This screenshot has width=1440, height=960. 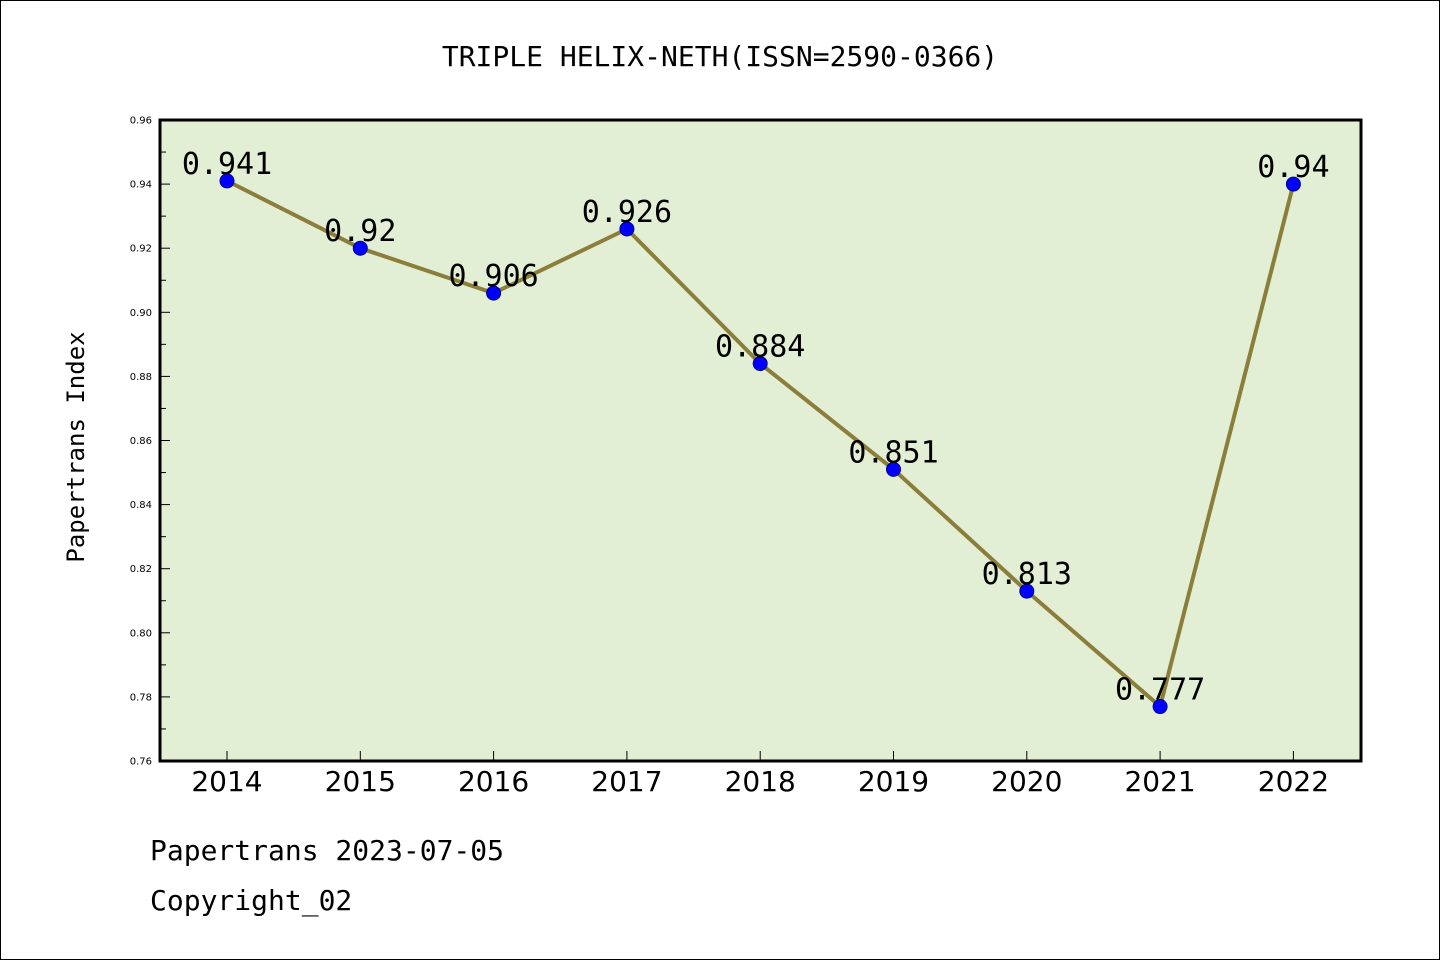 What do you see at coordinates (493, 276) in the screenshot?
I see `data-label: 0.906` at bounding box center [493, 276].